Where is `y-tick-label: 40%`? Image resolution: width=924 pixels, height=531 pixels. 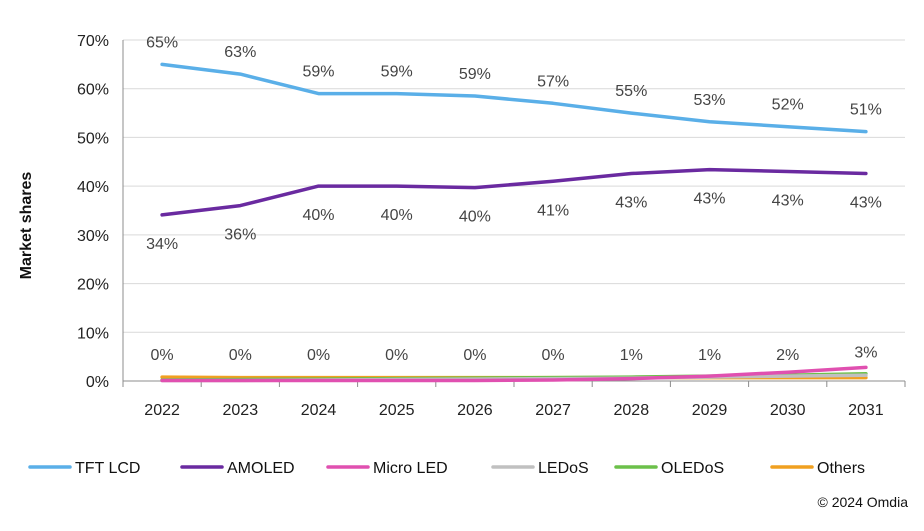
y-tick-label: 40% is located at coordinates (93, 187).